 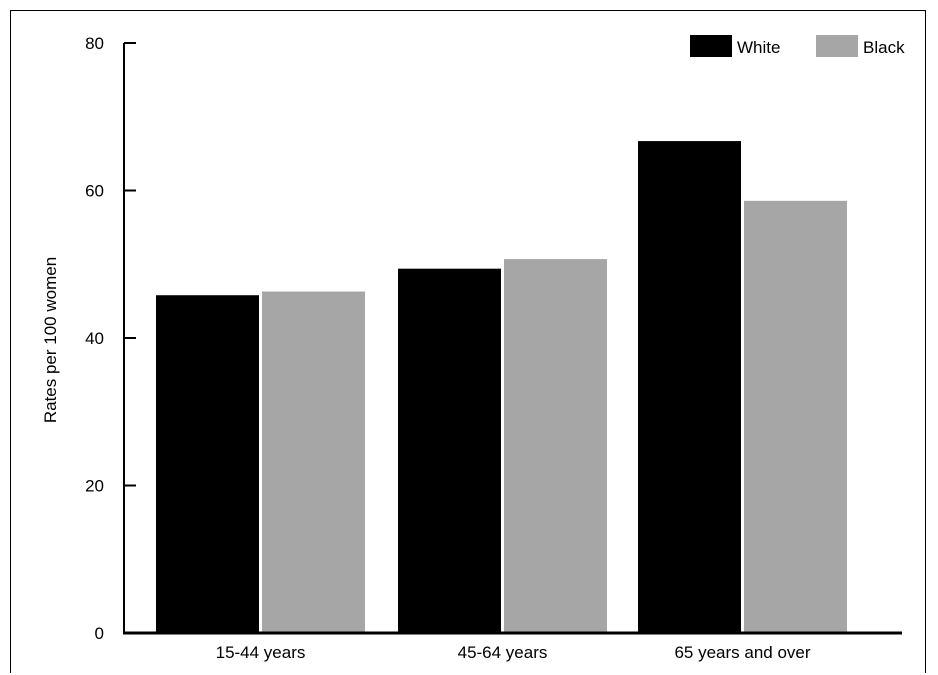 I want to click on x-axis: 15-44 years 45-64 years 65 years and over, so click(x=512, y=646).